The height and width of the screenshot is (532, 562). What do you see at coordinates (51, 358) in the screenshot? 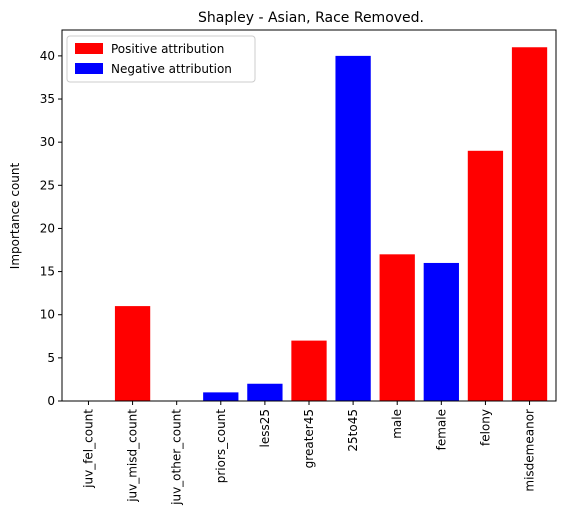
I see `y-tick-label: 5` at bounding box center [51, 358].